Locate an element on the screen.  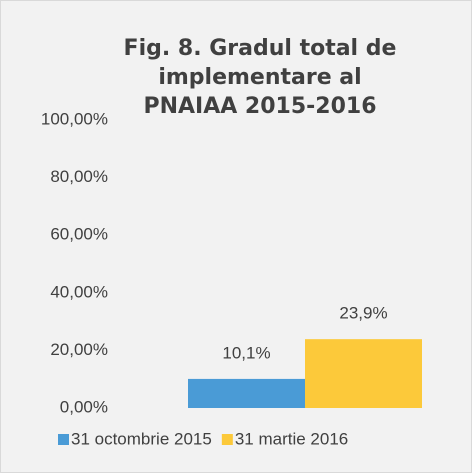
y-tick-label: 20,00% is located at coordinates (79, 349).